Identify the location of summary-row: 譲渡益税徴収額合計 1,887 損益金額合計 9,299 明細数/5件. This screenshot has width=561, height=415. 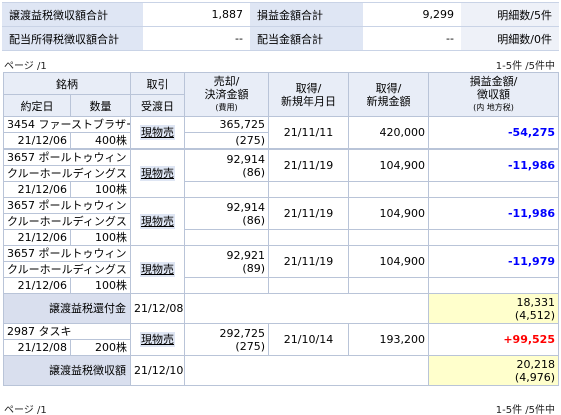
(280, 14).